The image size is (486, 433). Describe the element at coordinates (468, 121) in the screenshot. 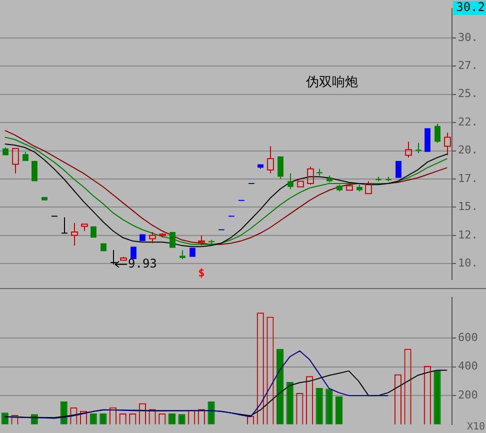

I see `y-tick-label: 22.` at that location.